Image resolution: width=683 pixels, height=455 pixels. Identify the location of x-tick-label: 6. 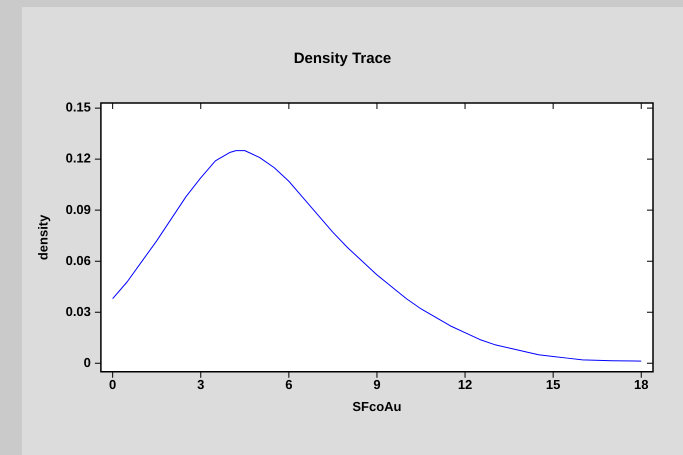
(288, 384).